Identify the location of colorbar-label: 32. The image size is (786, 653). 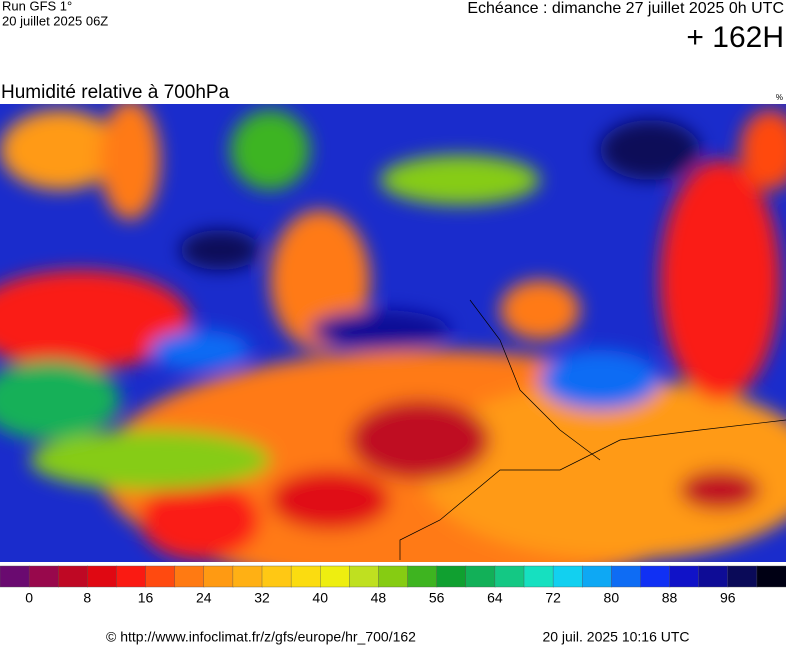
(262, 598).